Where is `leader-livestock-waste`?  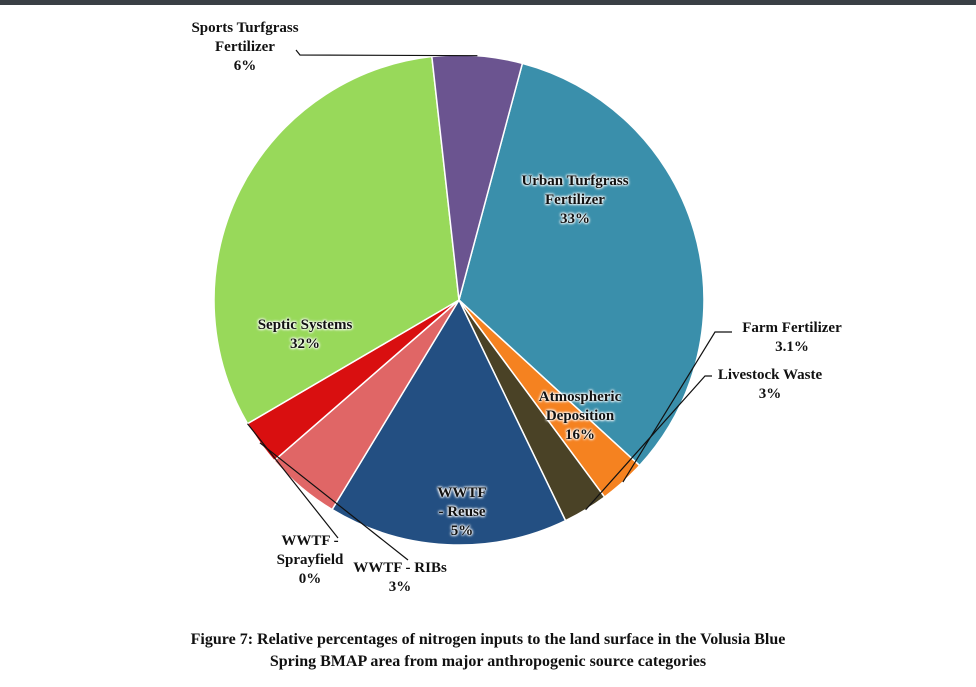
leader-livestock-waste is located at coordinates (648, 443).